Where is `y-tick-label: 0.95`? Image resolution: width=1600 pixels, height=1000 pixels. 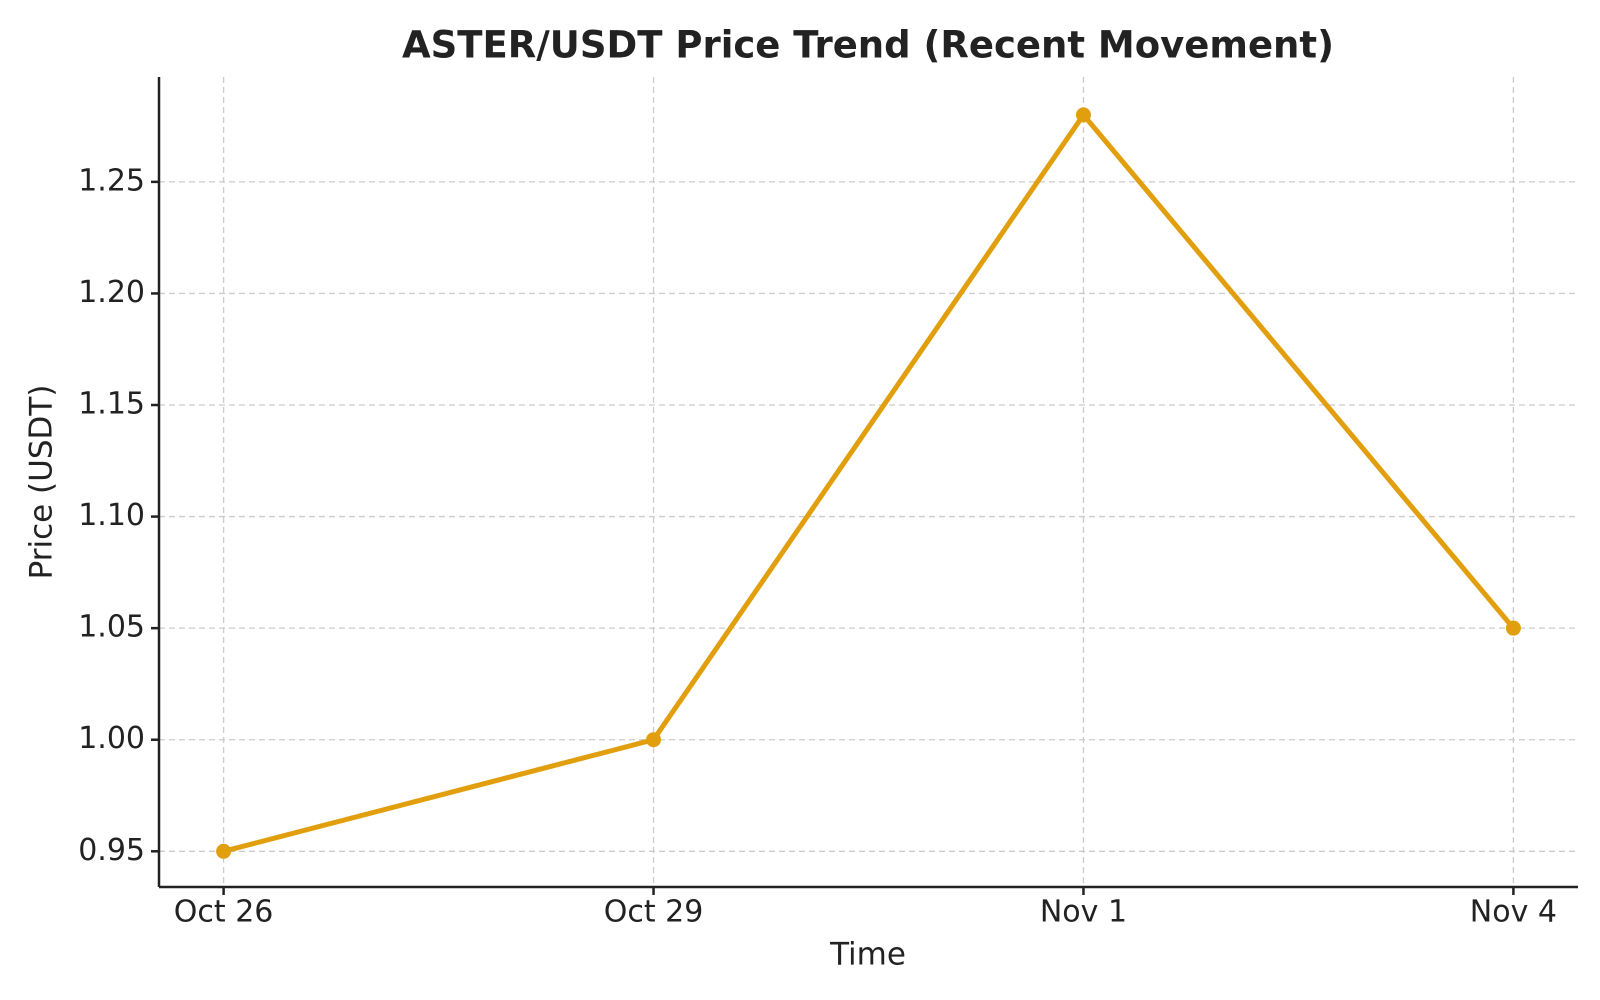
y-tick-label: 0.95 is located at coordinates (111, 850).